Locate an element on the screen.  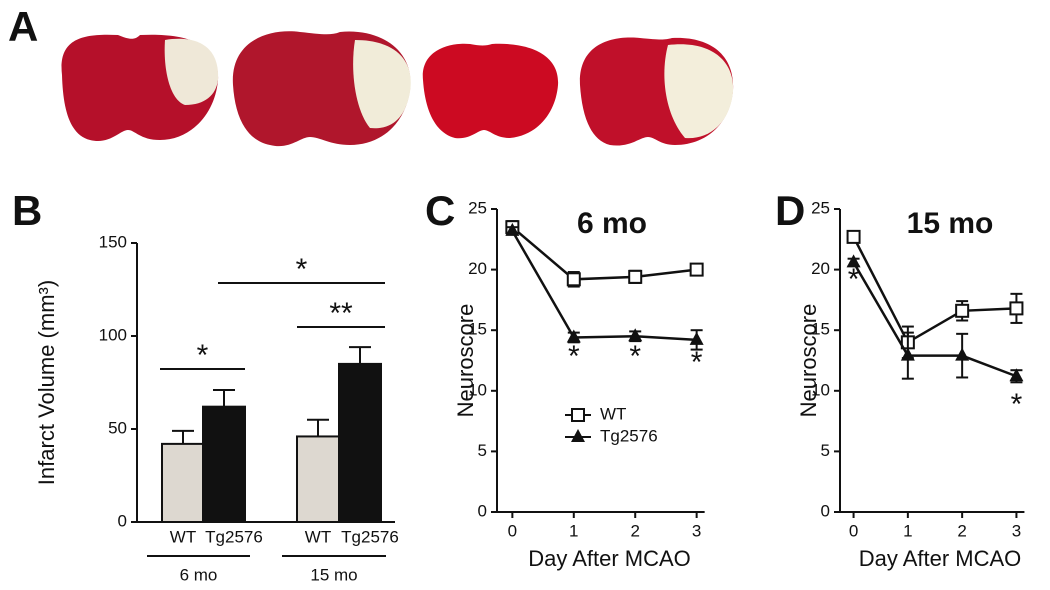
chart-title: 15 mo is located at coordinates (950, 223).